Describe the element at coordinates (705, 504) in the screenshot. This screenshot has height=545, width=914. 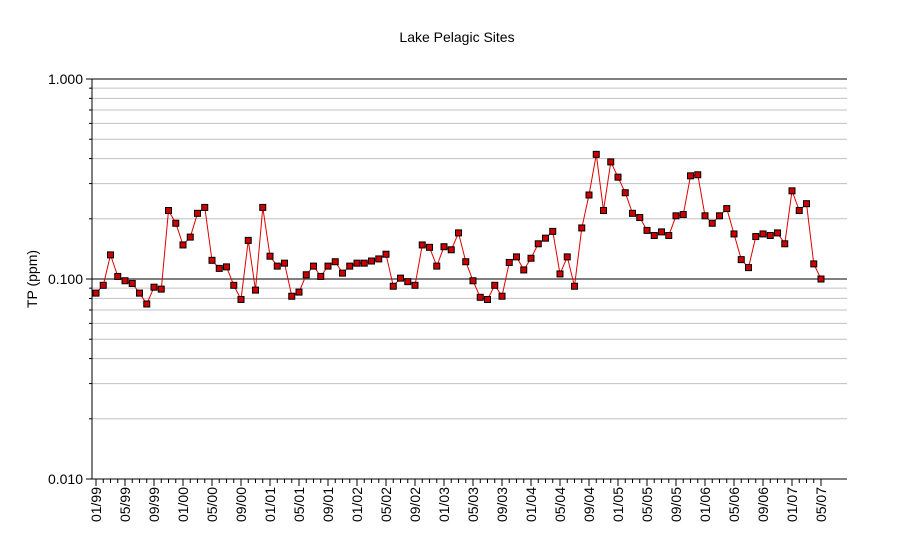
I see `x-tick-label: 01/06` at that location.